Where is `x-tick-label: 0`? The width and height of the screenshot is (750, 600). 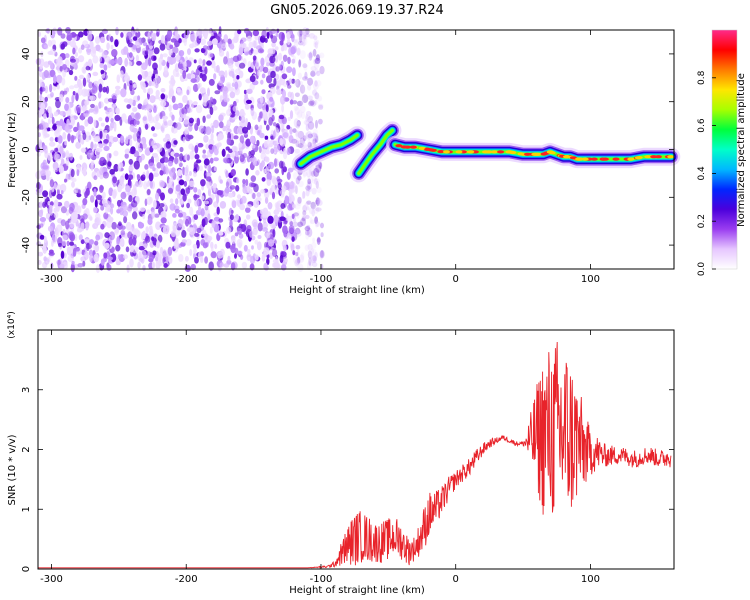
x-tick-label: 0 is located at coordinates (456, 579).